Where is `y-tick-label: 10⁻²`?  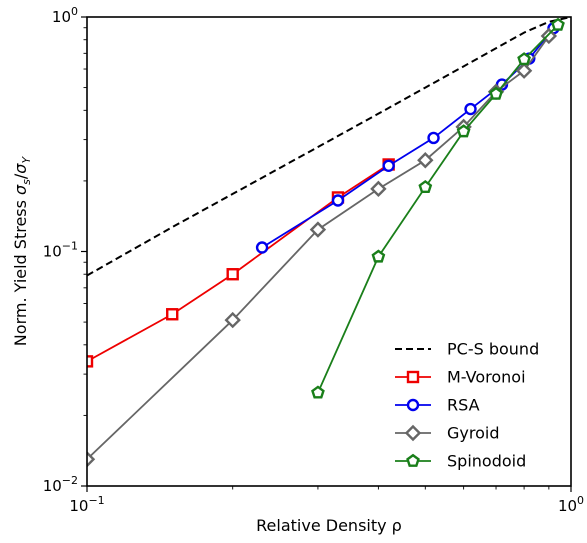
y-tick-label: 10⁻² is located at coordinates (60, 484).